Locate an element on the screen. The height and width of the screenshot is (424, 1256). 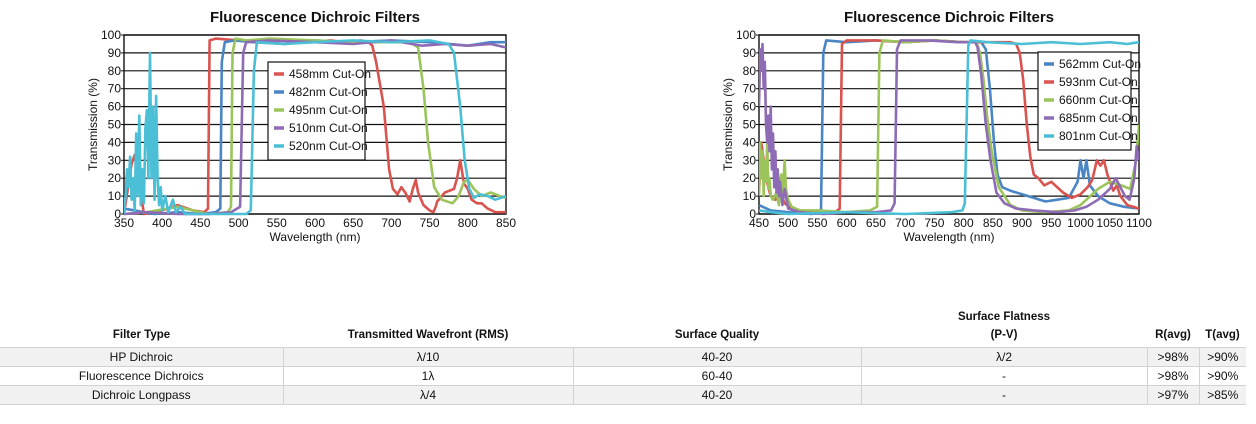
legend-label: 660nm Cut-On is located at coordinates (1098, 100).